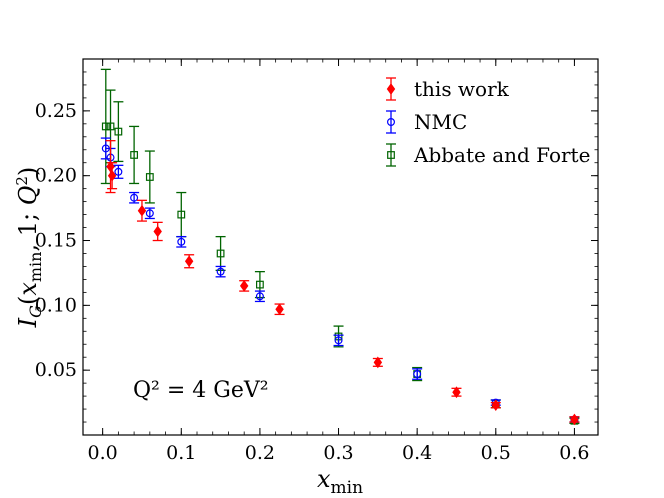  I want to click on x-tick-label: 0.6, so click(574, 453).